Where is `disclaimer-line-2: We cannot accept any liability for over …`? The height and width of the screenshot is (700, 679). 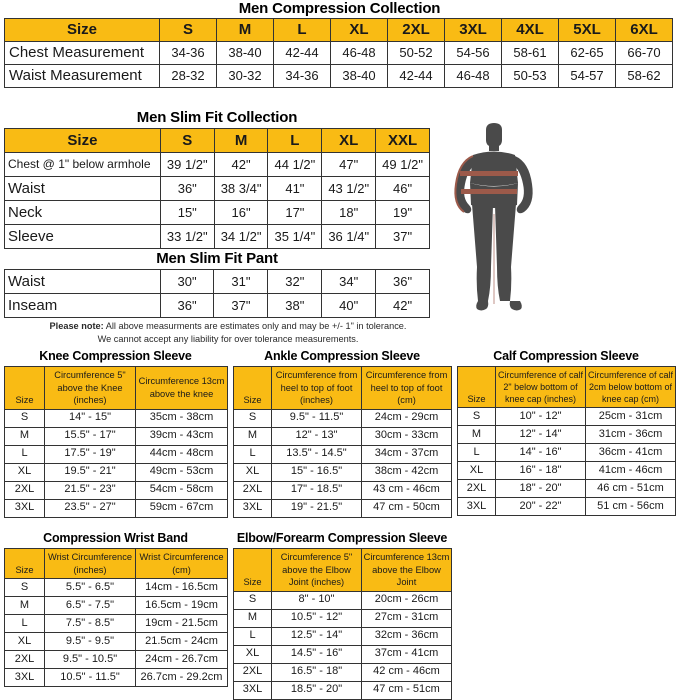
disclaimer-line-2: We cannot accept any liability for over … is located at coordinates (228, 339).